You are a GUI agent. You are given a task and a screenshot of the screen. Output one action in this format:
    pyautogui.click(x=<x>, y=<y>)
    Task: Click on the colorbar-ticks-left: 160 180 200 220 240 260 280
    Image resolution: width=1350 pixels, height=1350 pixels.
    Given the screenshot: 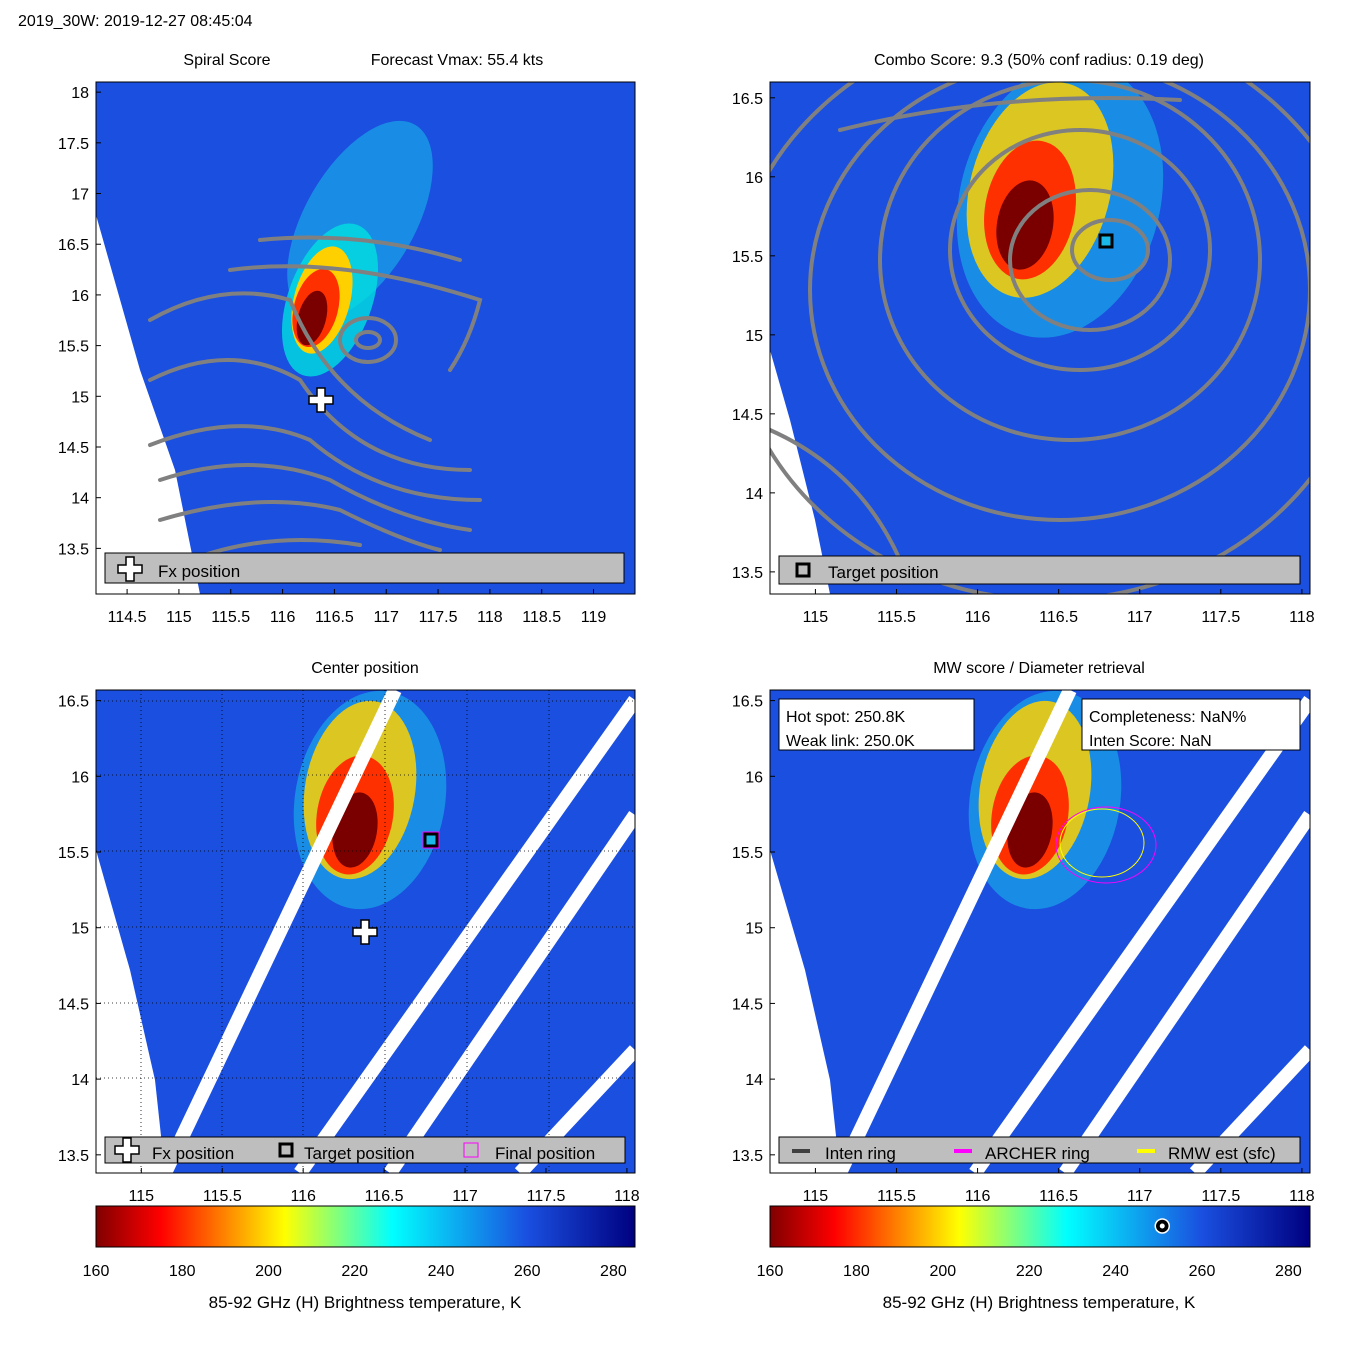 What is the action you would take?
    pyautogui.click(x=355, y=1271)
    